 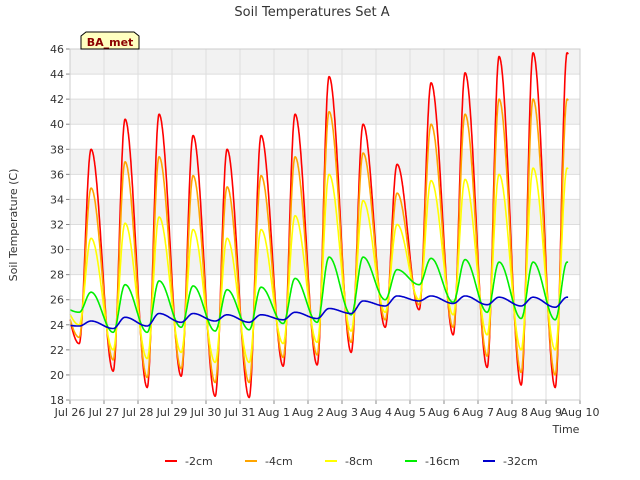 I want to click on y-tick-label: 18, so click(x=57, y=400).